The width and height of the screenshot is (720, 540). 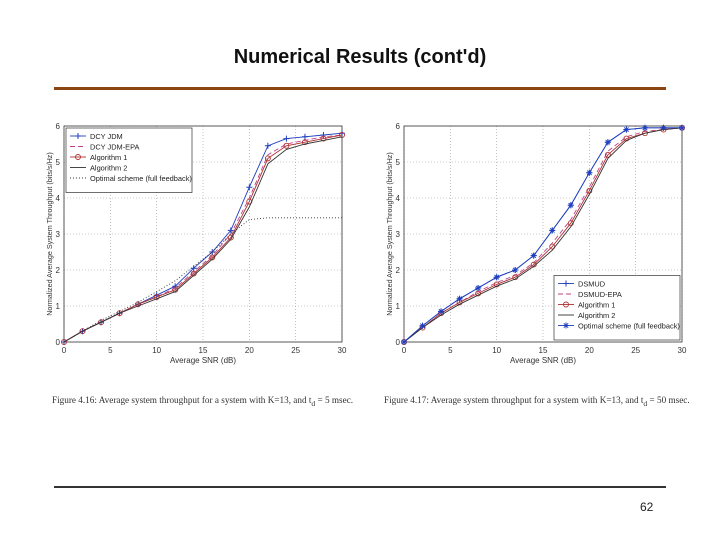 What do you see at coordinates (596, 315) in the screenshot?
I see `chart2-legend-label: Algorithm 2` at bounding box center [596, 315].